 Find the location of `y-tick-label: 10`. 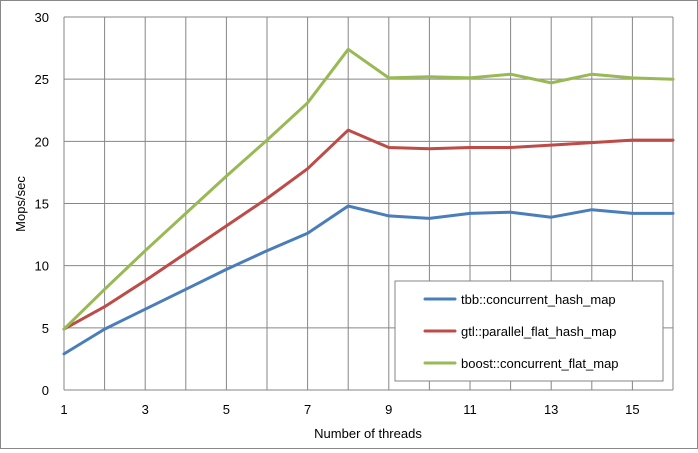

y-tick-label: 10 is located at coordinates (42, 266).